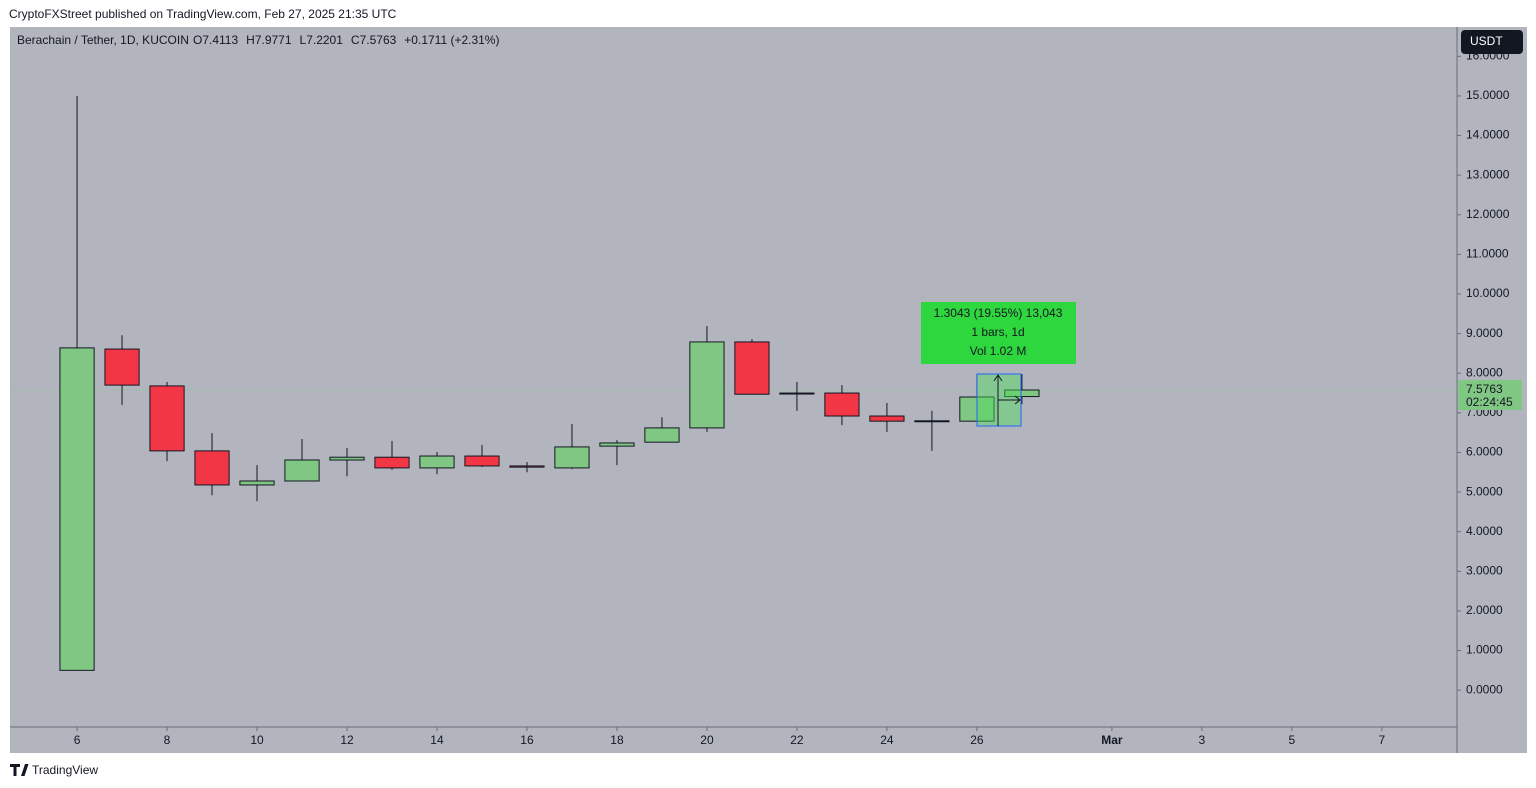 The height and width of the screenshot is (788, 1536). What do you see at coordinates (347, 740) in the screenshot?
I see `x-tick-label: 12` at bounding box center [347, 740].